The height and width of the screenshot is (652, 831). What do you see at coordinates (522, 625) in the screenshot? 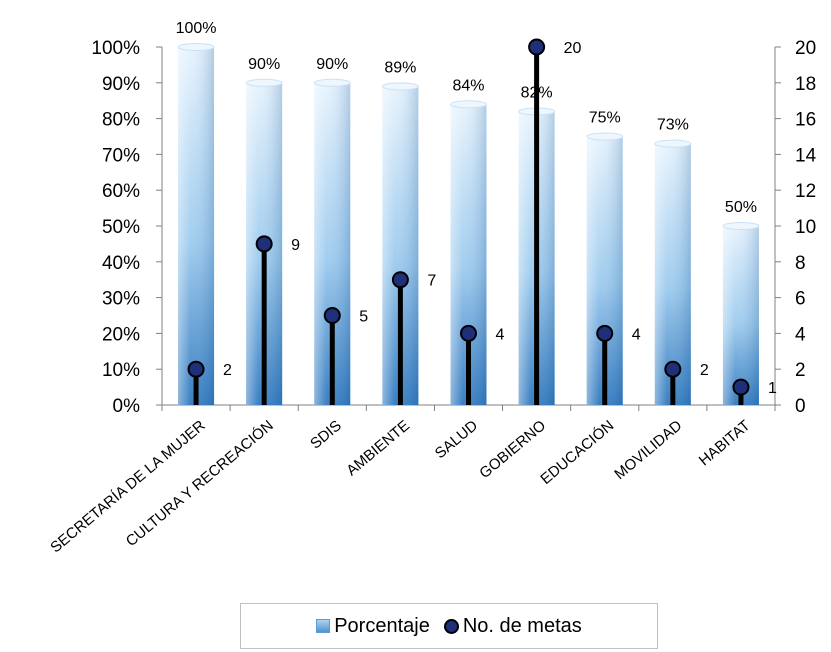
I see `legend-label-no-de-metas: No. de metas` at bounding box center [522, 625].